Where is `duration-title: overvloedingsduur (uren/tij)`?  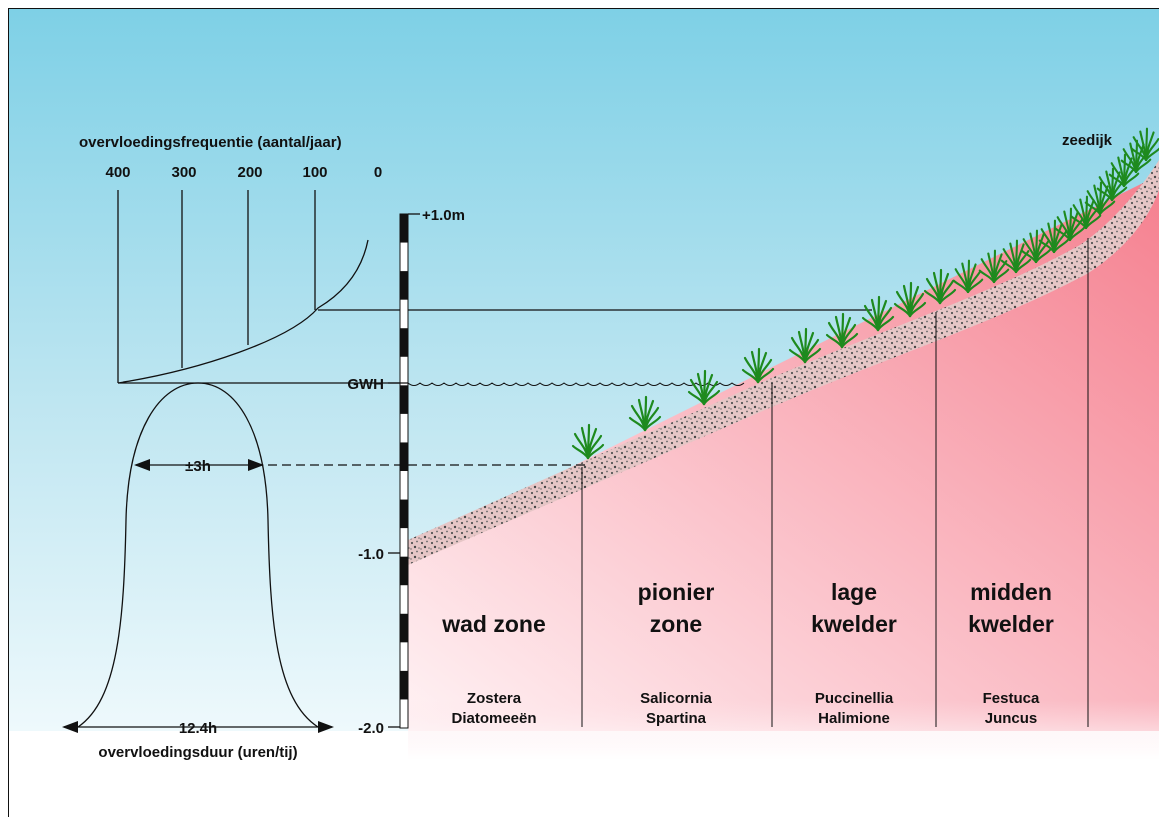
duration-title: overvloedingsduur (uren/tij) is located at coordinates (197, 752).